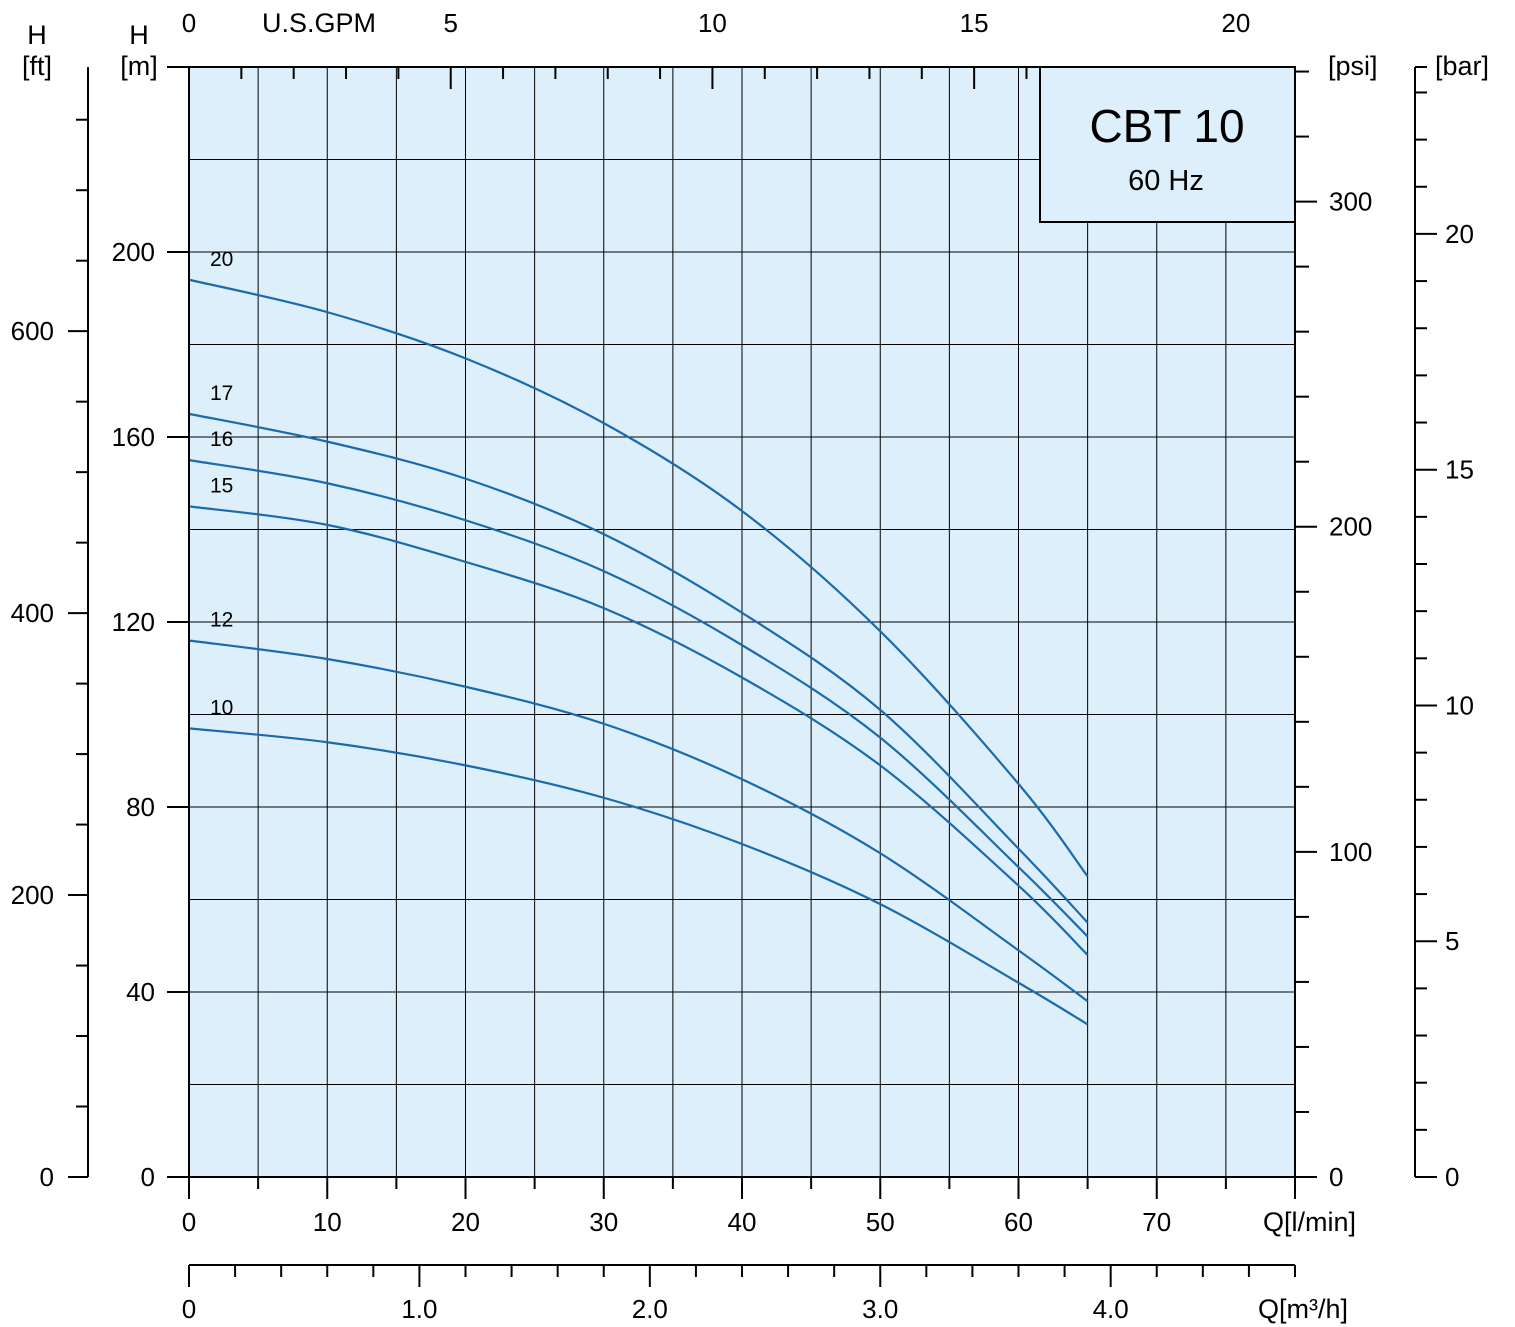  I want to click on title-box-frame, so click(1167, 144).